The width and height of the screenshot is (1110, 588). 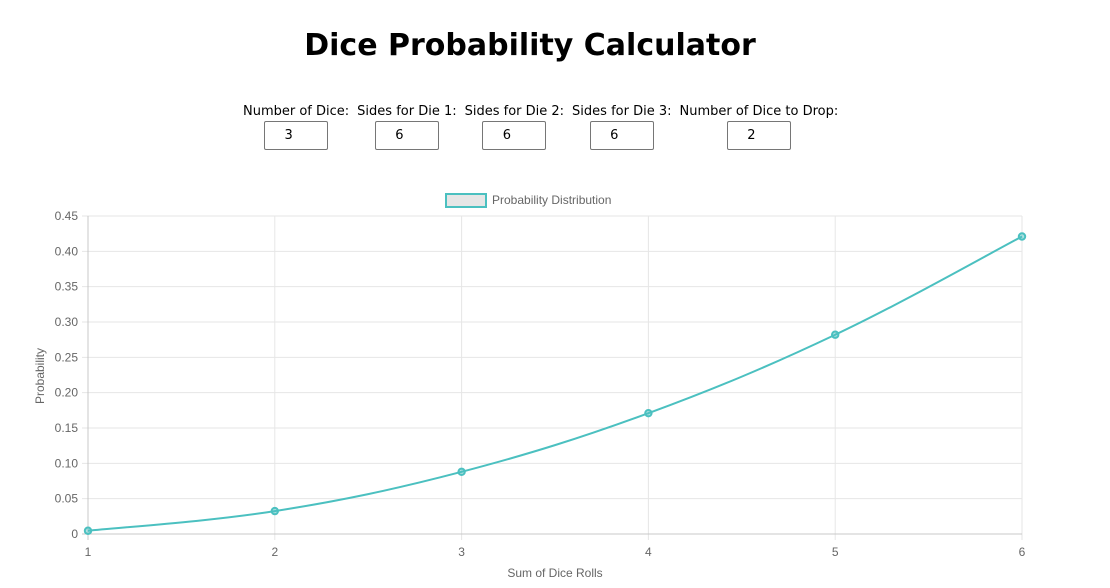 What do you see at coordinates (67, 287) in the screenshot?
I see `y-tick-label: 0.35` at bounding box center [67, 287].